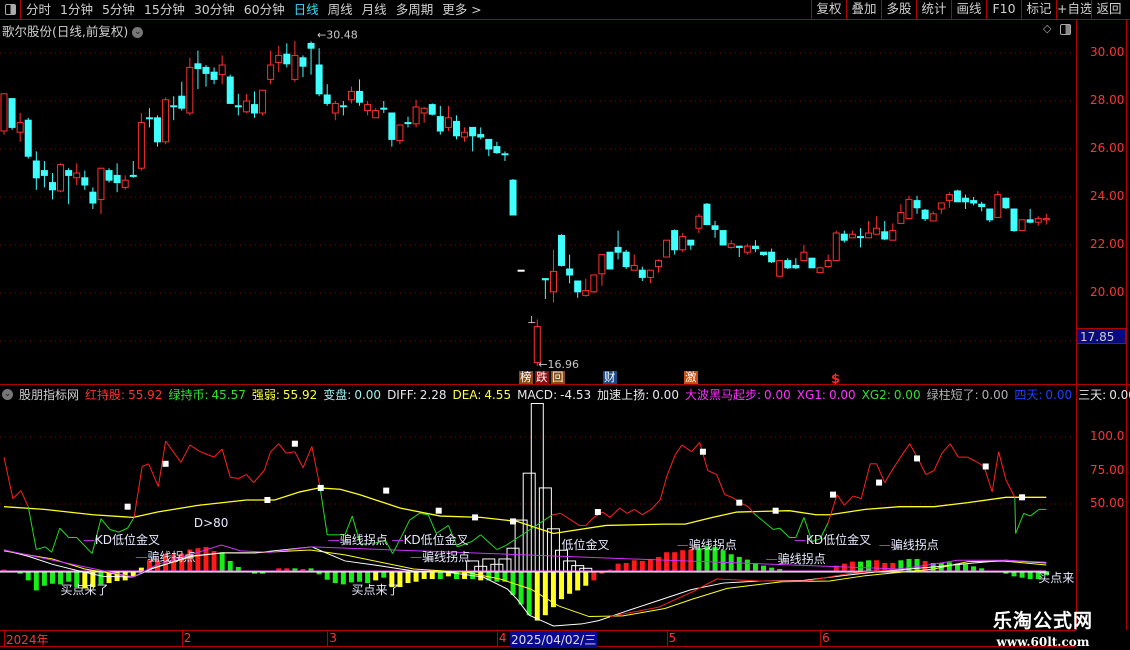 The image size is (1130, 650). What do you see at coordinates (340, 9) in the screenshot?
I see `tab-period: 周线` at bounding box center [340, 9].